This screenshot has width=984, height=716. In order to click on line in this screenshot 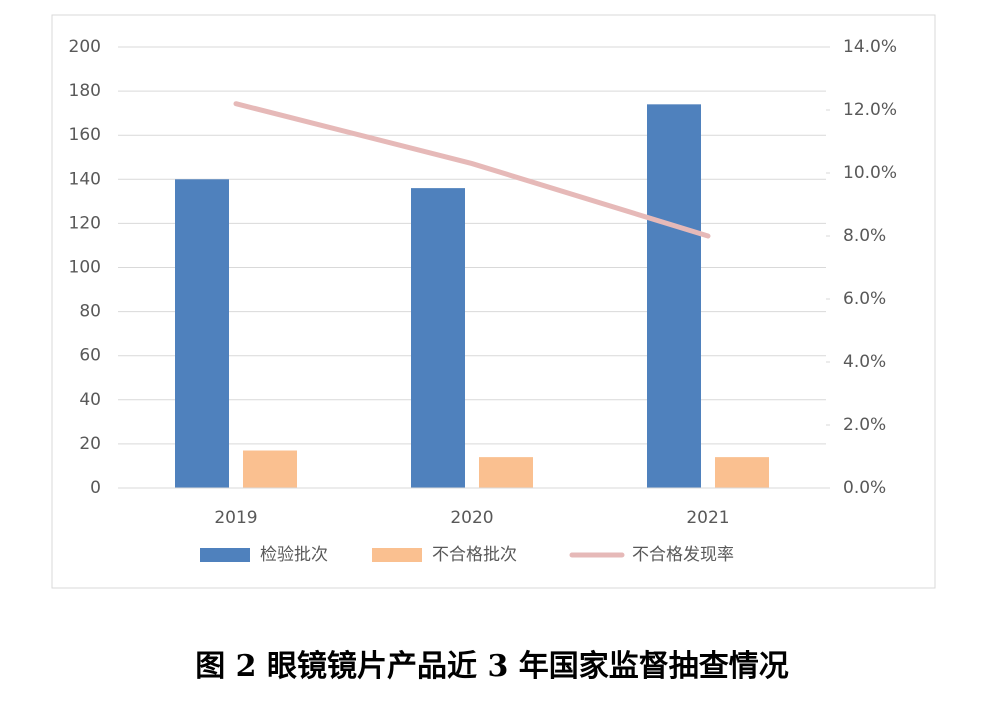, I will do `click(472, 170)`.